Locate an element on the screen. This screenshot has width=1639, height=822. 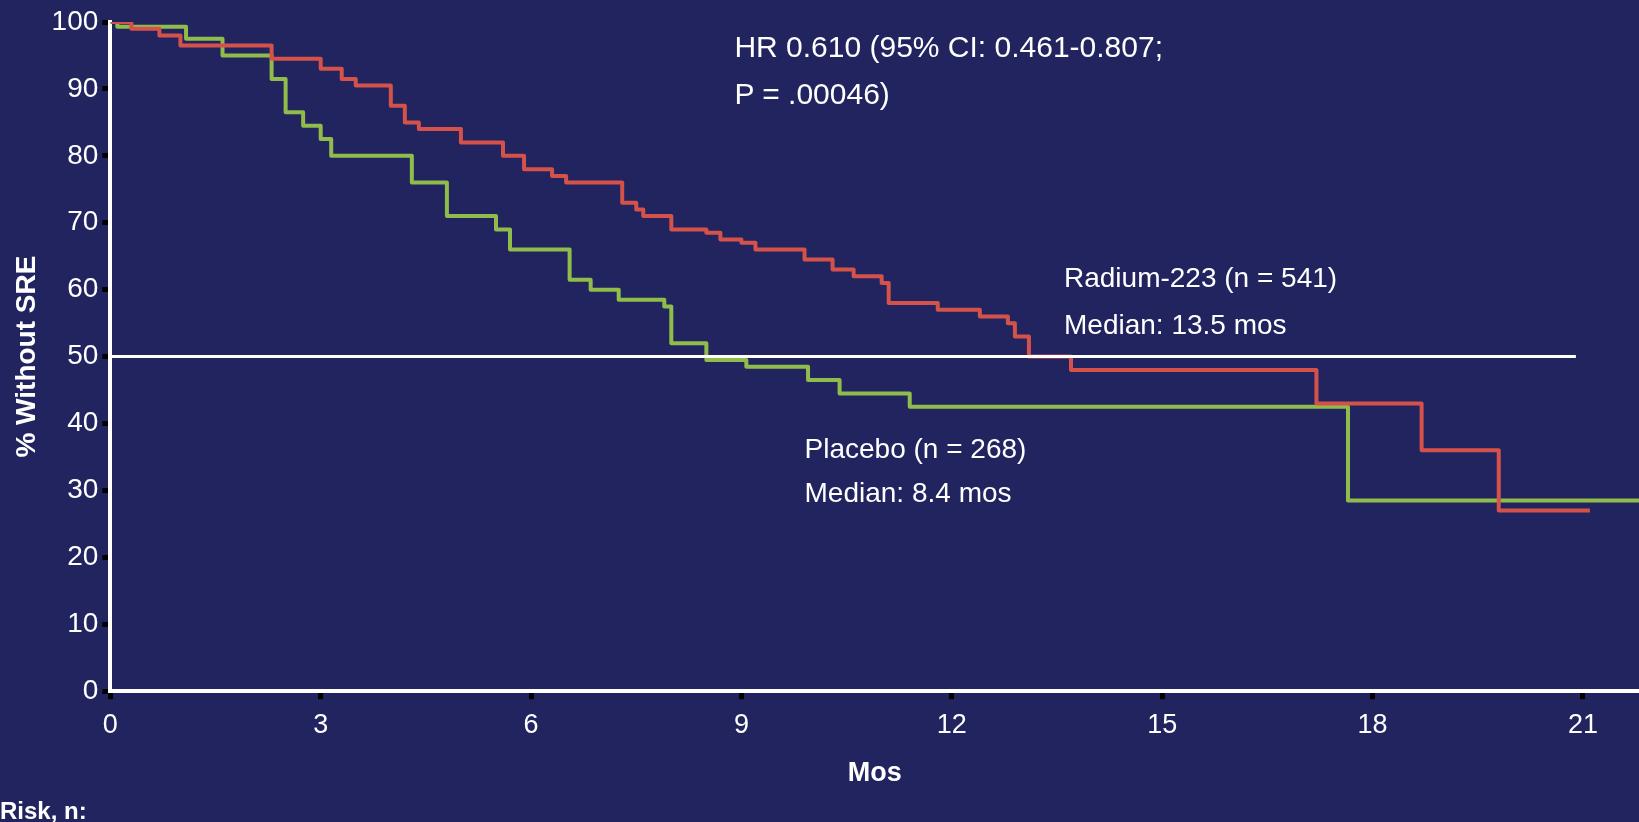
y-tick-label: 0 is located at coordinates (90, 689).